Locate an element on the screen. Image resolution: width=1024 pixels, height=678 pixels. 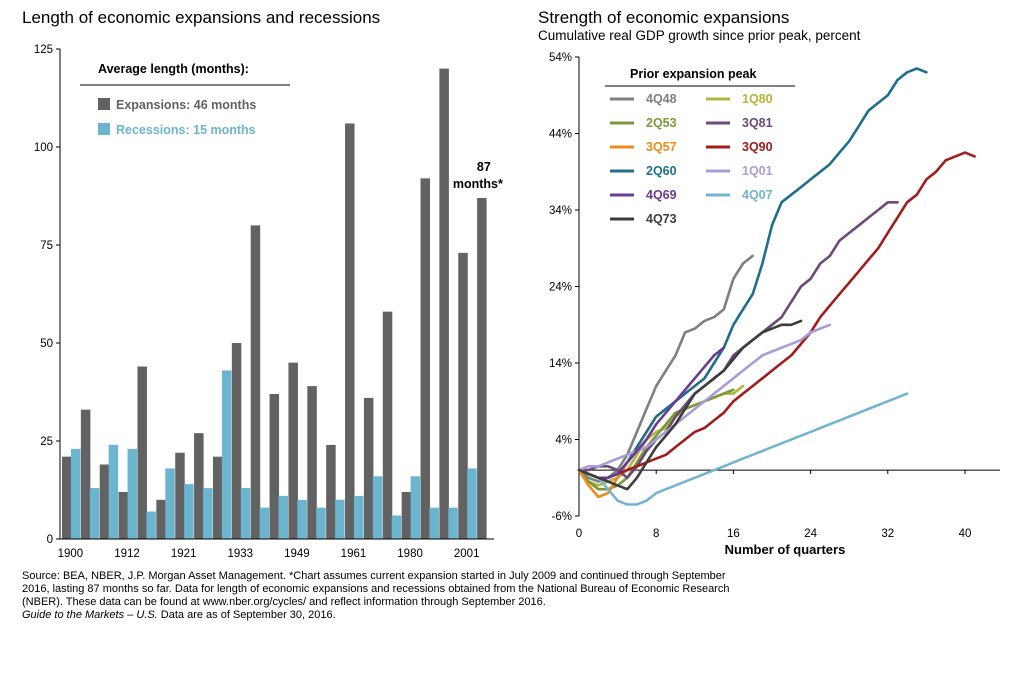
y-tick-label: 54% is located at coordinates (560, 58).